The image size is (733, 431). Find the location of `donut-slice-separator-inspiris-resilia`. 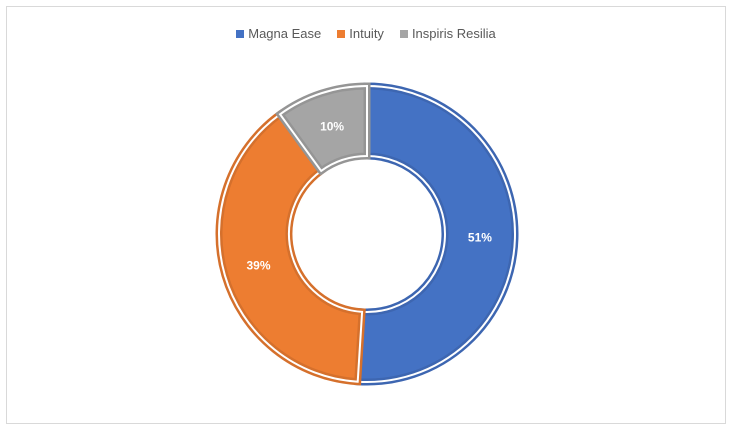

donut-slice-separator-inspiris-resilia is located at coordinates (323, 128).